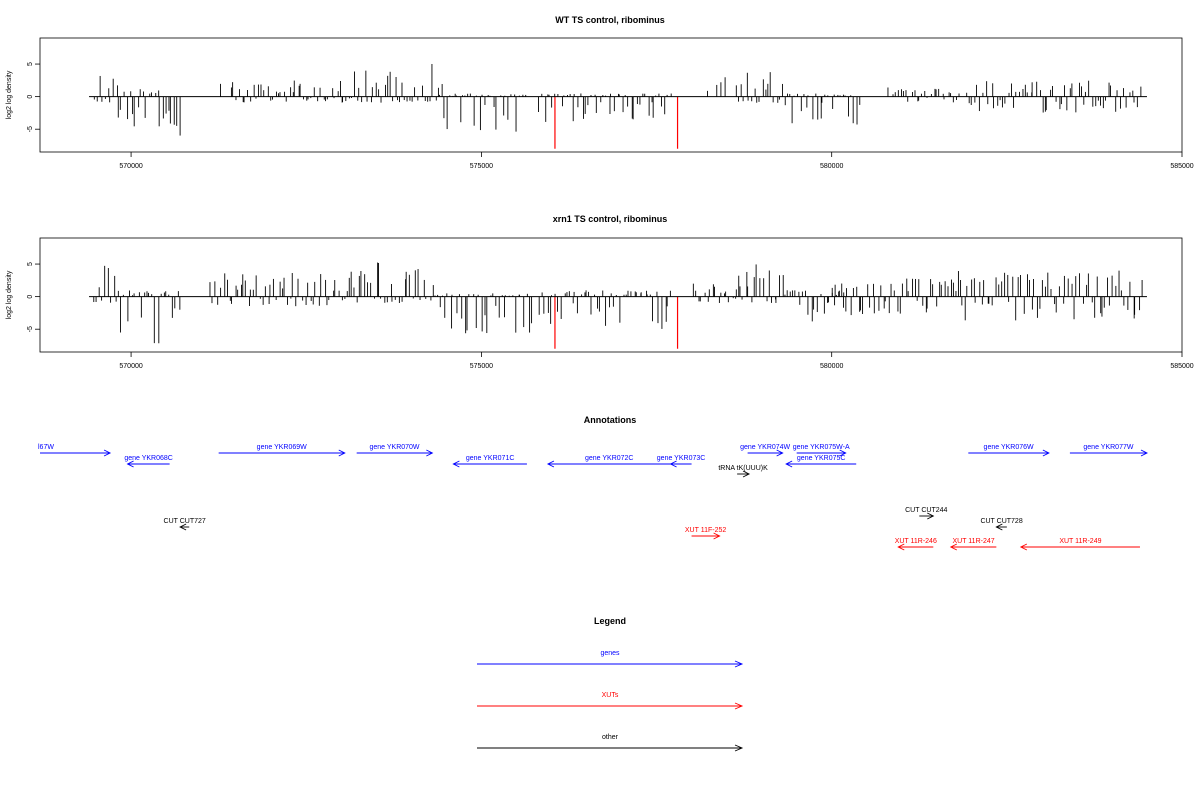  I want to click on wt-x-tick-label: 575000, so click(481, 166).